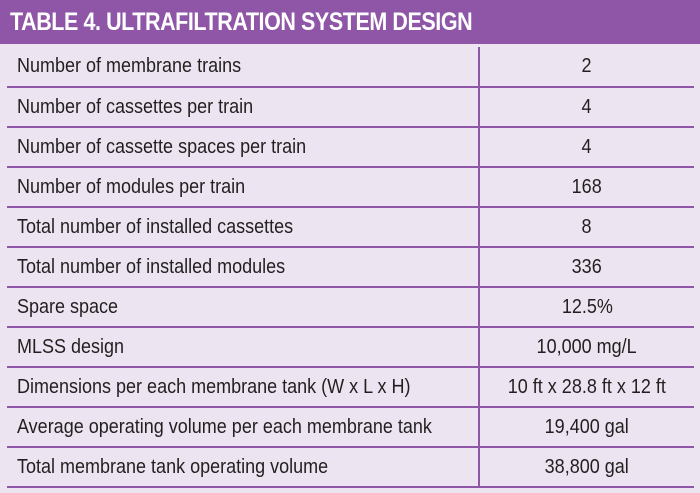 The image size is (700, 493). I want to click on row-label: Number of modules per train, so click(131, 186).